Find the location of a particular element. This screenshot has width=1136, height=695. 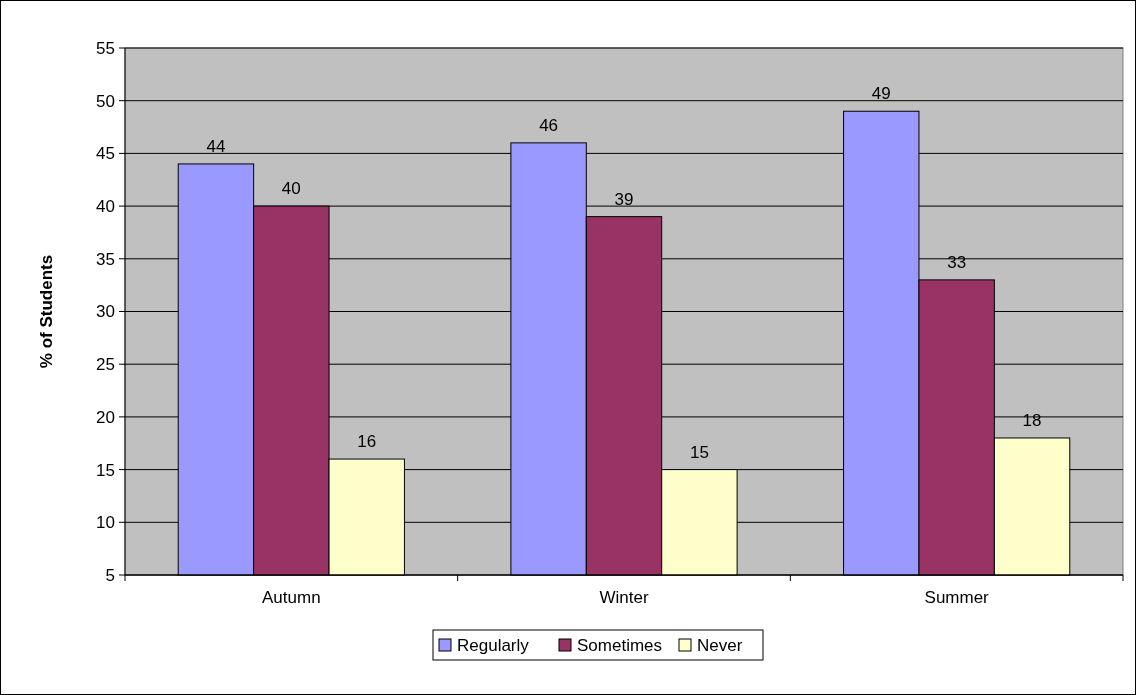

legend-label: Regularly is located at coordinates (493, 645).